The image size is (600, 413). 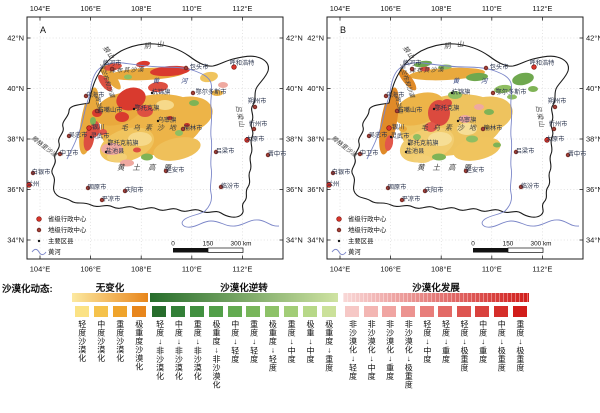 I want to click on city-label: 吕梁市, so click(x=525, y=151).